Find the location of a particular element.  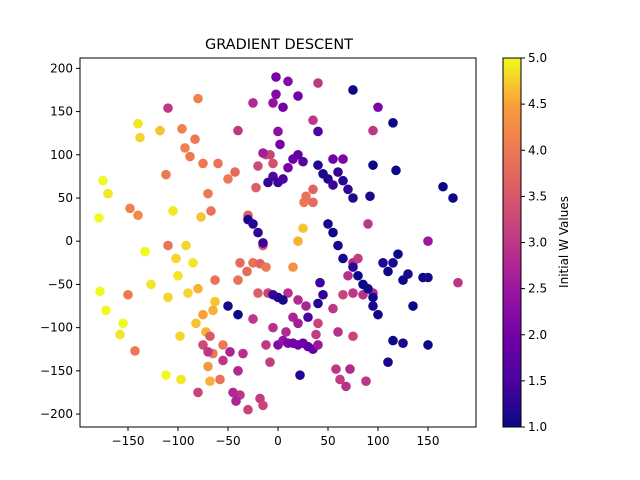

y-tick-label: 200 is located at coordinates (61, 68).